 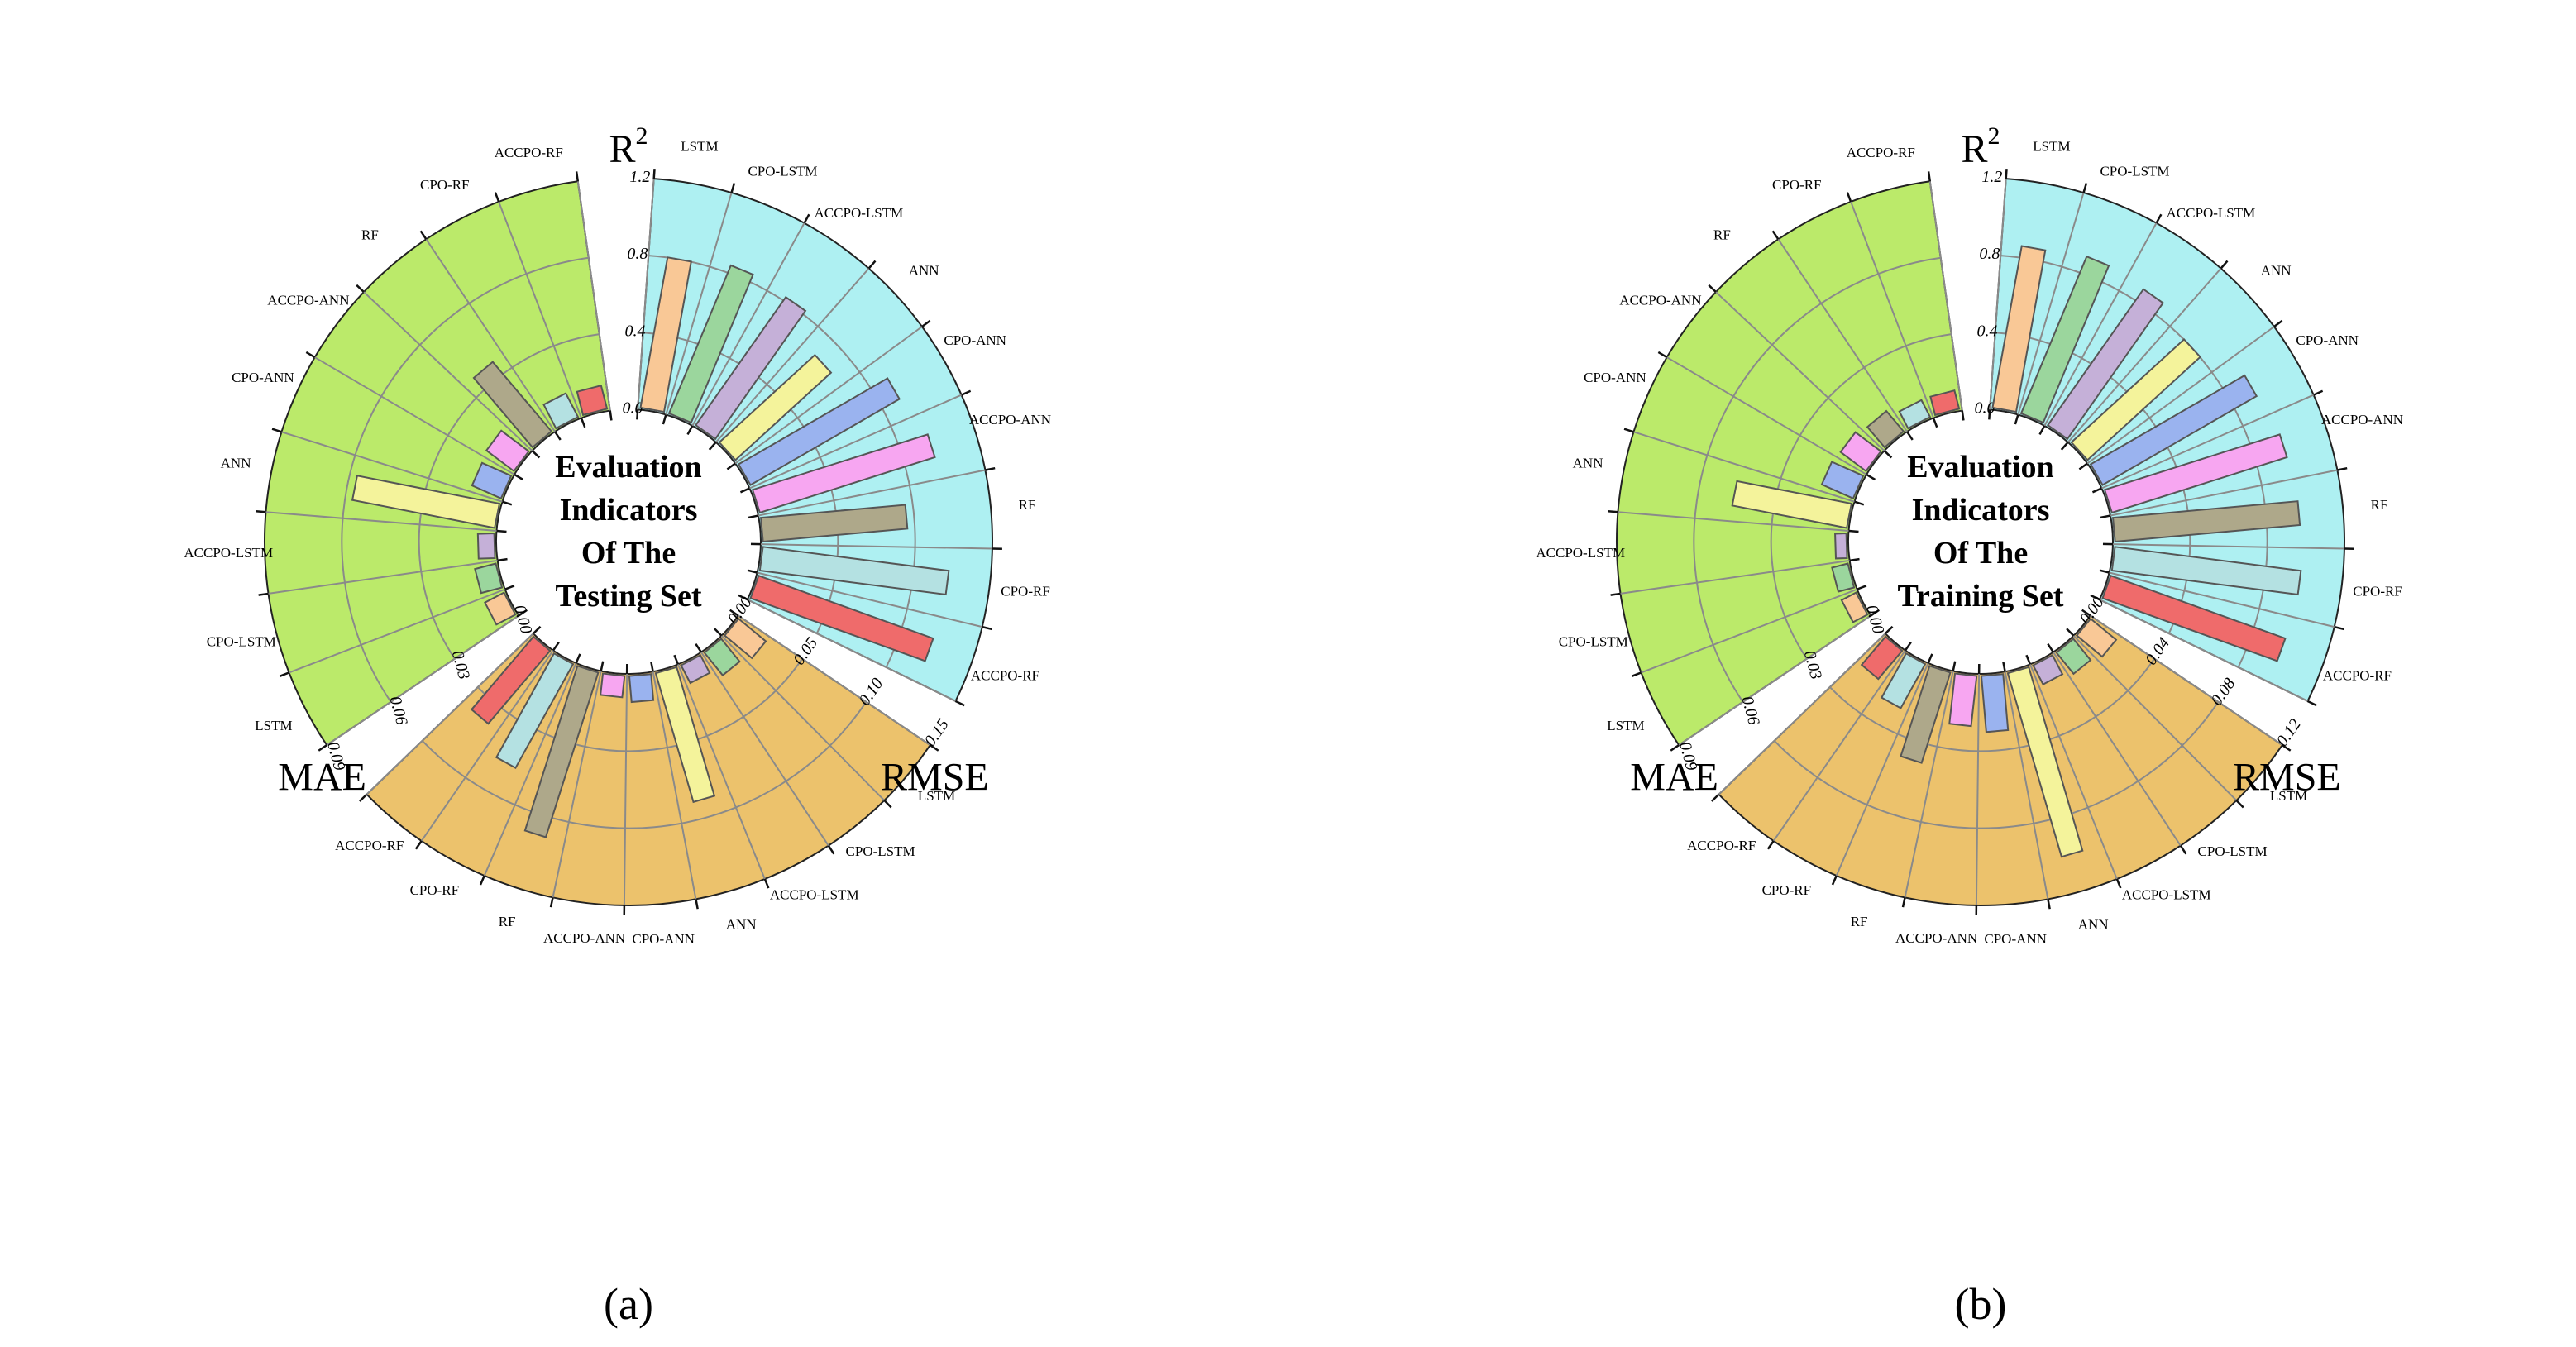 What do you see at coordinates (1792, 505) in the screenshot?
I see `bar-mae-ann` at bounding box center [1792, 505].